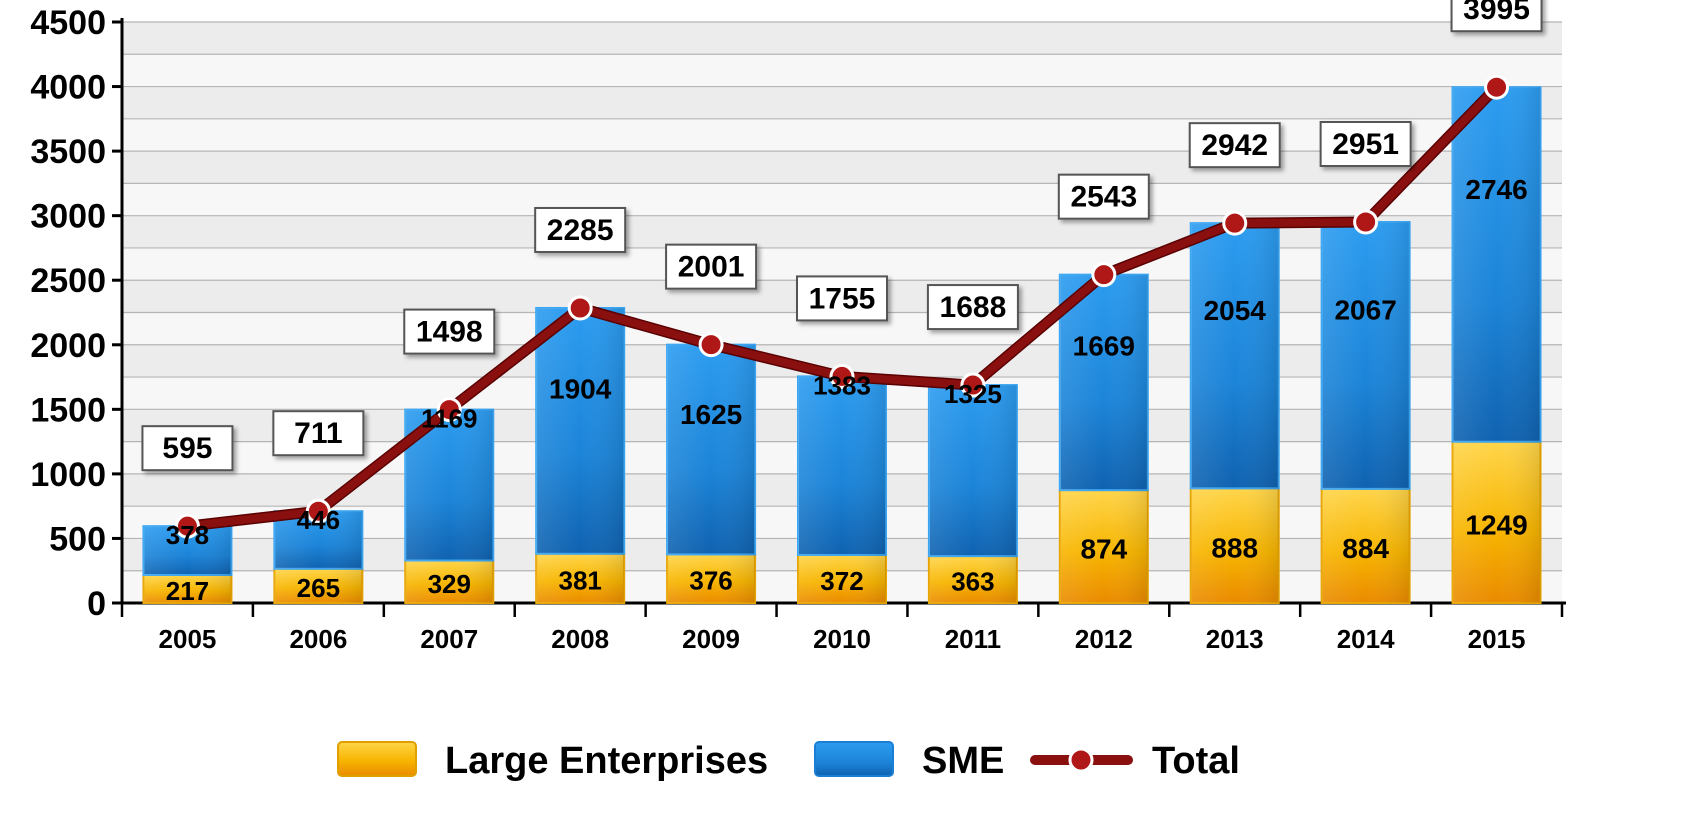 The width and height of the screenshot is (1685, 839). Describe the element at coordinates (1365, 412) in the screenshot. I see `bar-shading-2014` at that location.